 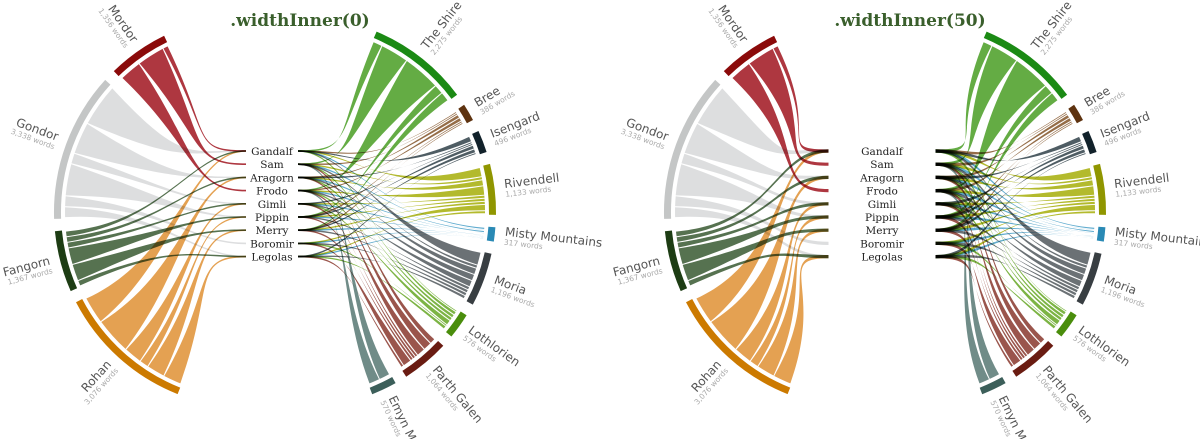 I want to click on character-label-sam: Sam, so click(x=881, y=165).